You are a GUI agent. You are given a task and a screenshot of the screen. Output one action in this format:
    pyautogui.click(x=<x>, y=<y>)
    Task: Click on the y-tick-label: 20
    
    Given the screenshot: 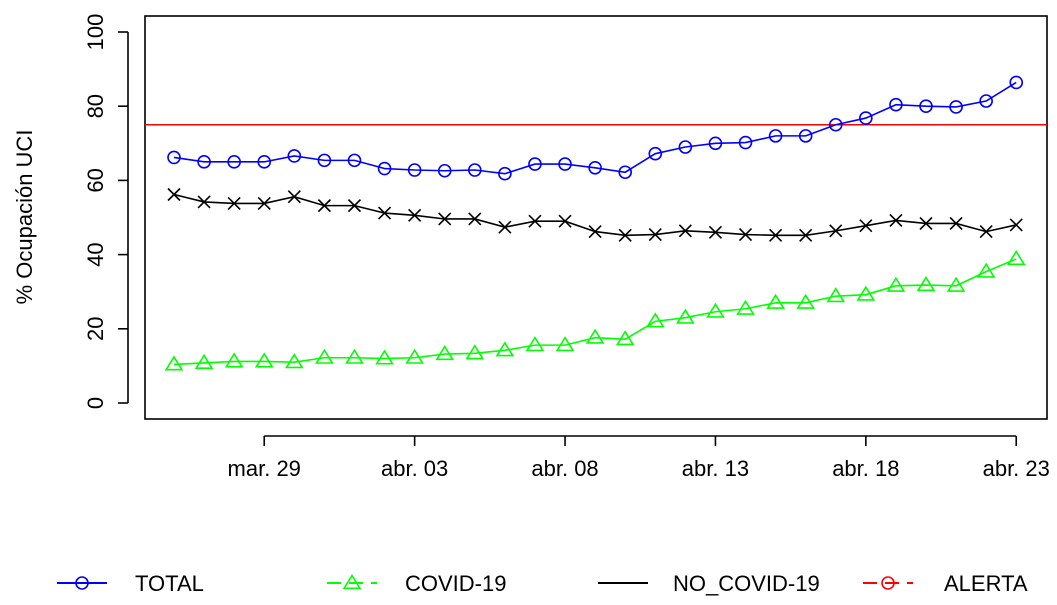 What is the action you would take?
    pyautogui.click(x=95, y=329)
    